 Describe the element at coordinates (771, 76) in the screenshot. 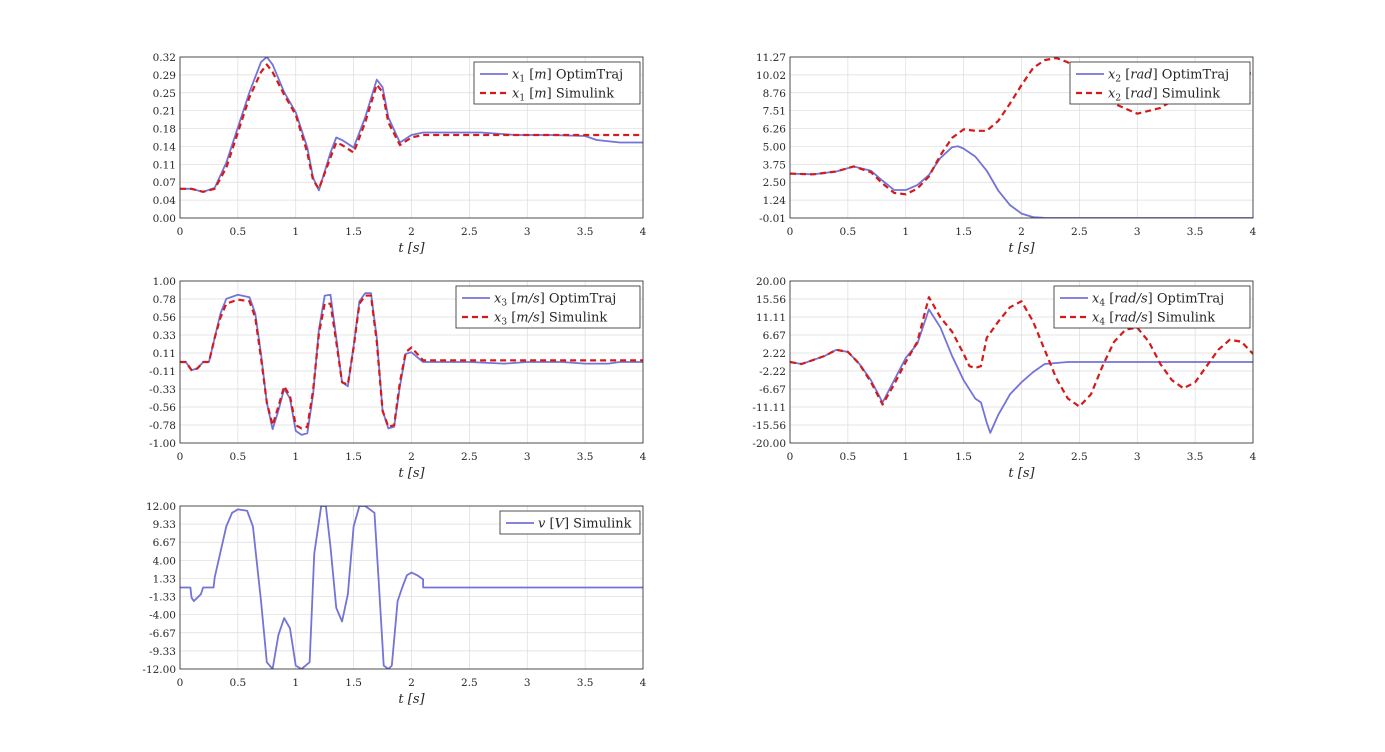

I see `y-tick-label: 10.02` at that location.